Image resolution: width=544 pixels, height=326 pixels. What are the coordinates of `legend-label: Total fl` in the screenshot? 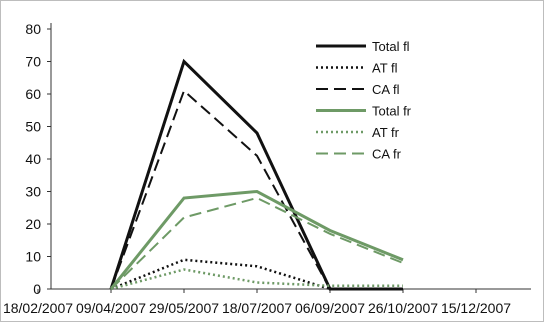 It's located at (391, 46).